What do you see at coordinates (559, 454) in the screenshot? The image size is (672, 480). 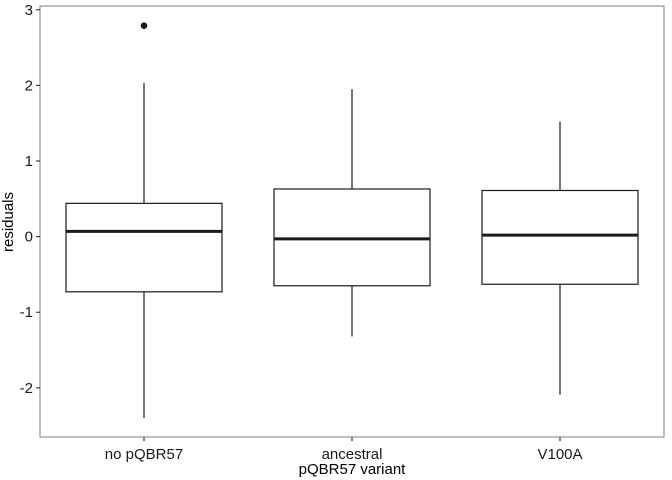 I see `x-tick-label: V100A` at bounding box center [559, 454].